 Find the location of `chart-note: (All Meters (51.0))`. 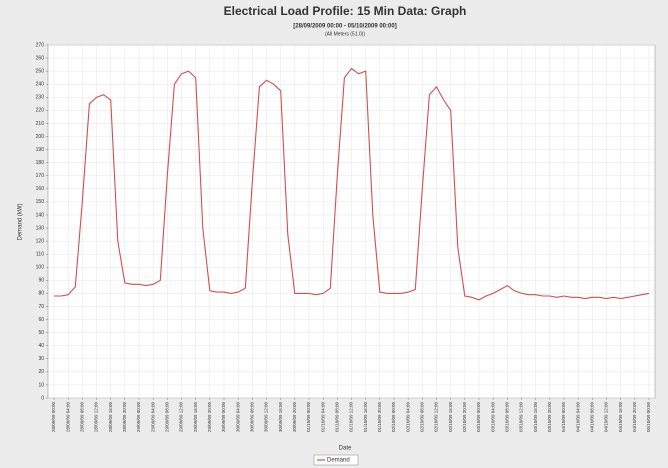

chart-note: (All Meters (51.0)) is located at coordinates (345, 34).